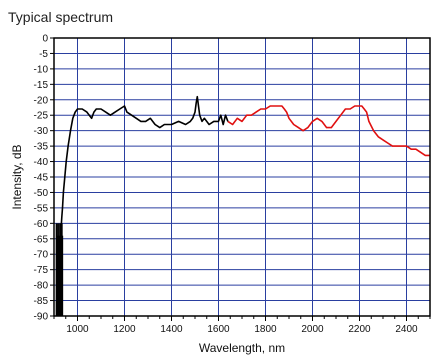  I want to click on x-axis-title: Wavelength, nm, so click(242, 348).